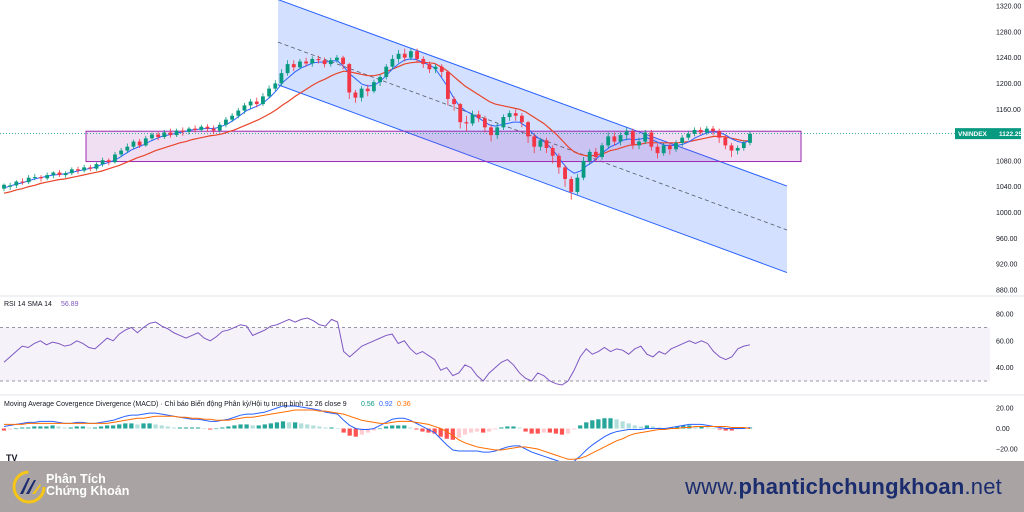  I want to click on rsi-tick-label: 80.00, so click(1005, 315).